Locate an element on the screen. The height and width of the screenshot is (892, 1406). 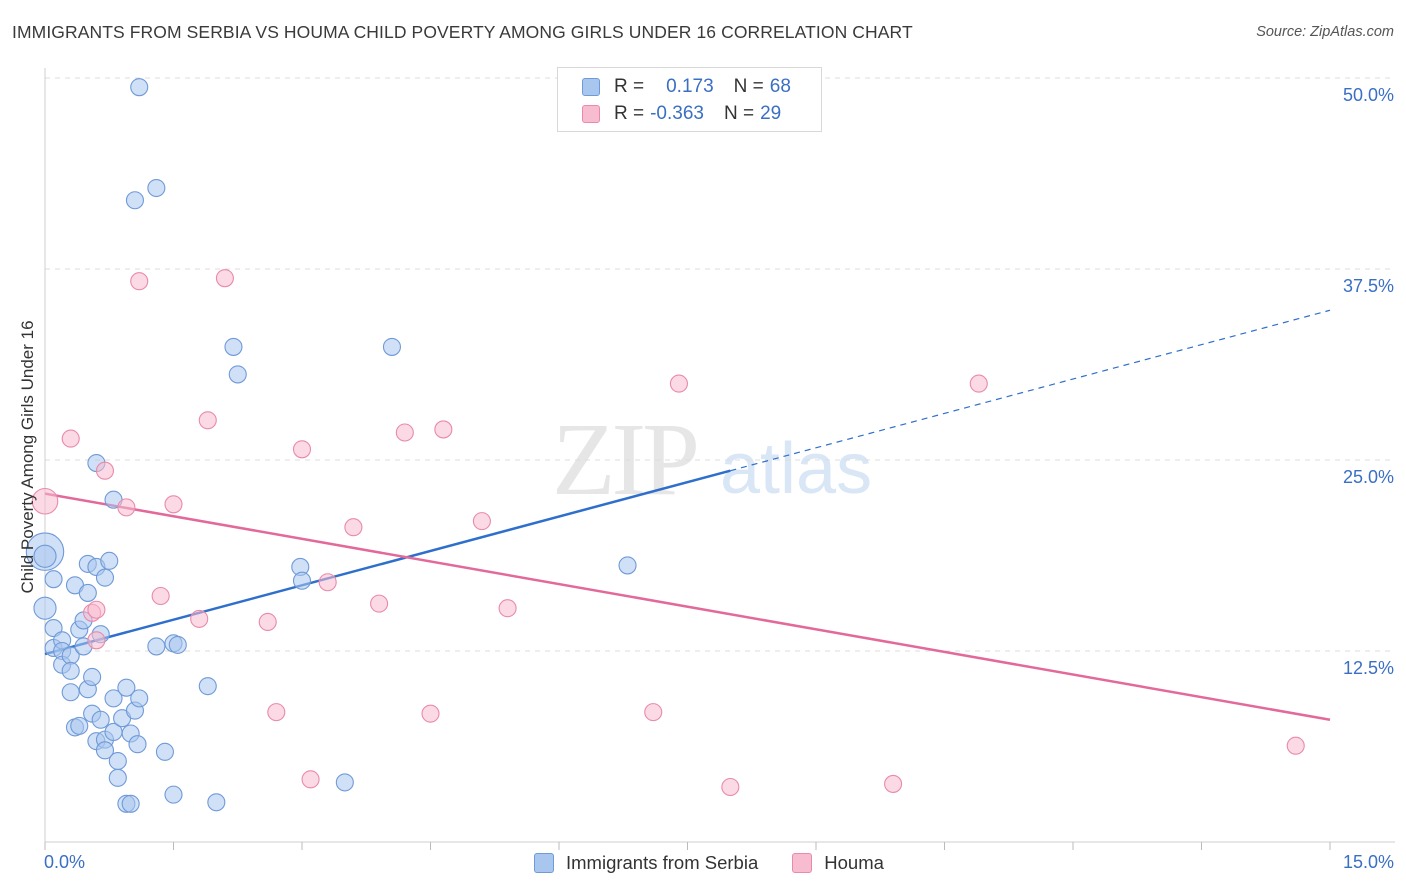
series-legend: Immigrants from Serbia Houma is located at coordinates (726, 863).